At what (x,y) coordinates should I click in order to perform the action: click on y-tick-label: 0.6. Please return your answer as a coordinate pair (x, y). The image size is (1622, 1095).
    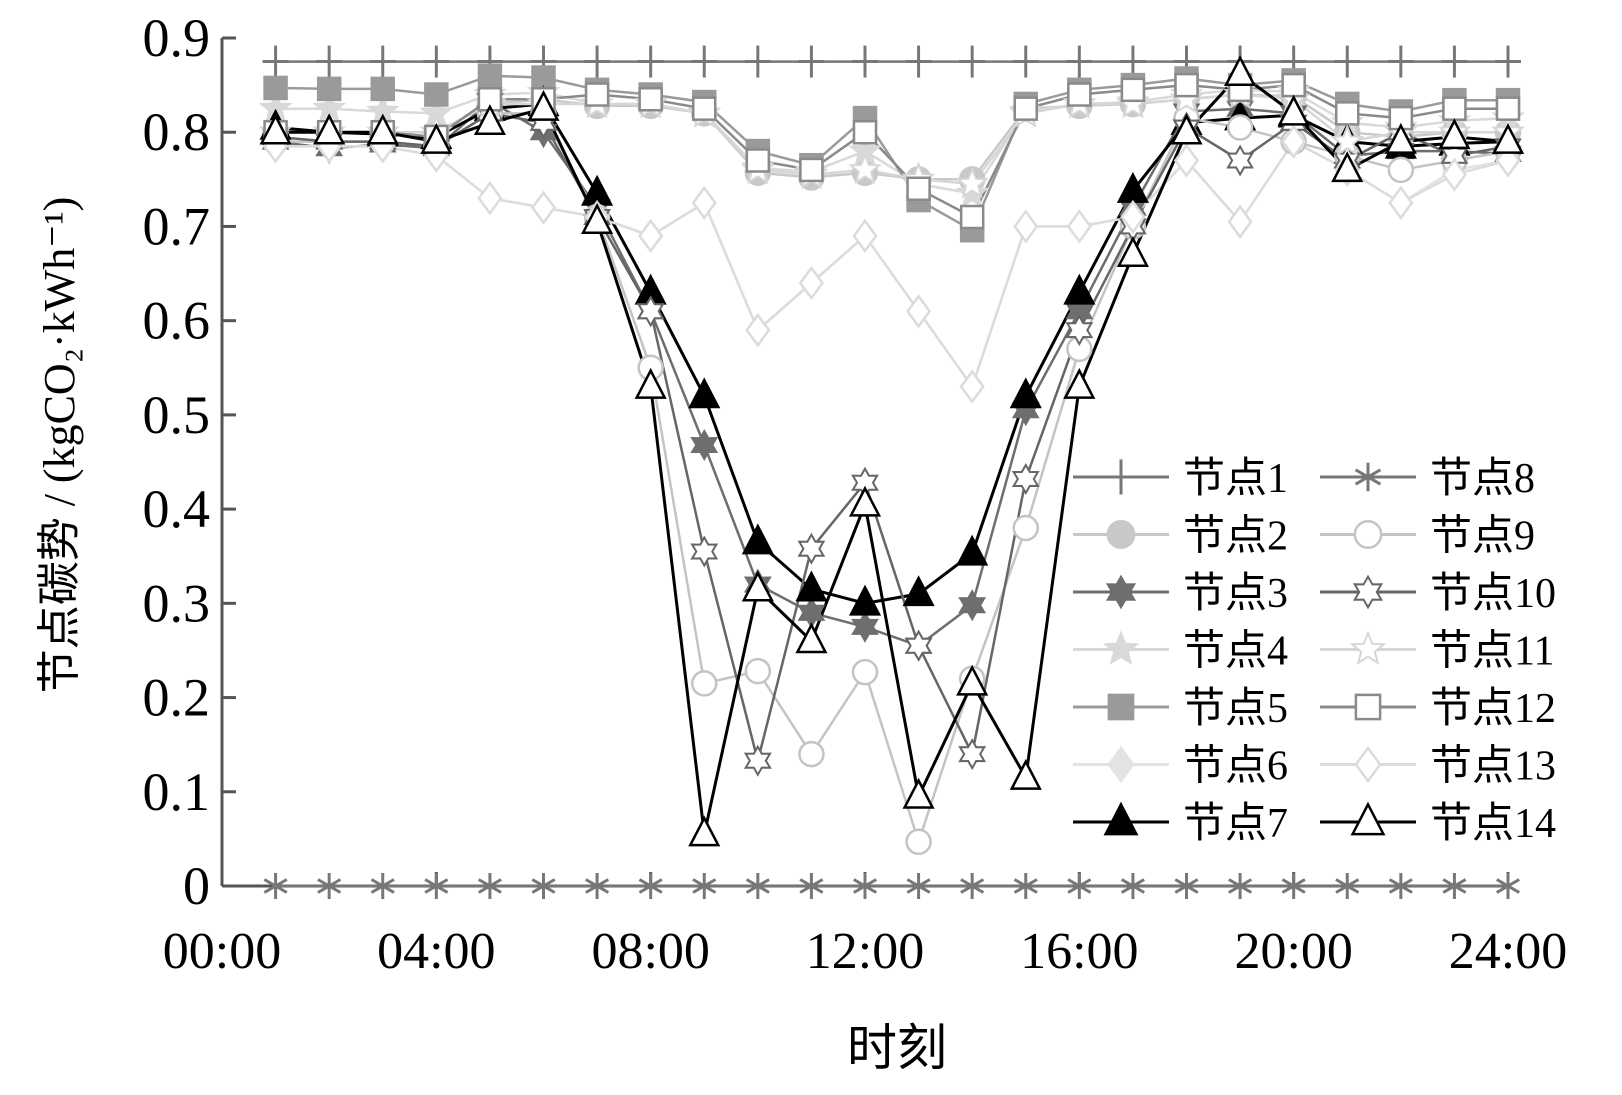
    Looking at the image, I should click on (177, 321).